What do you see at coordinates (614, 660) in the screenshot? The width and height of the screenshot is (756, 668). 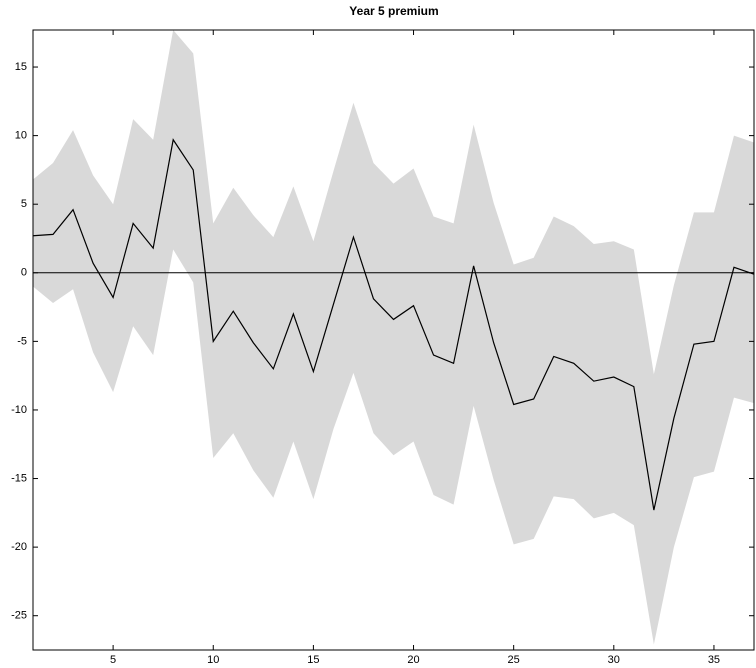 I see `x-tick-label: 30` at bounding box center [614, 660].